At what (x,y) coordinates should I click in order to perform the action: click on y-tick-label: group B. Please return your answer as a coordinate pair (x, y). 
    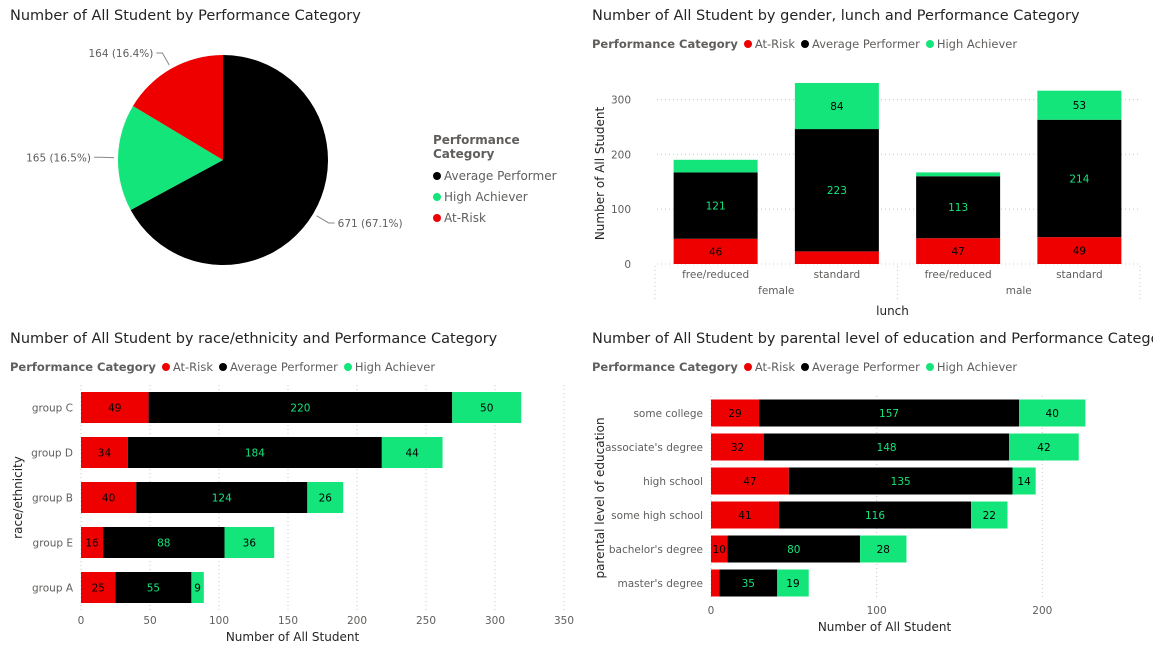
    Looking at the image, I should click on (52, 499).